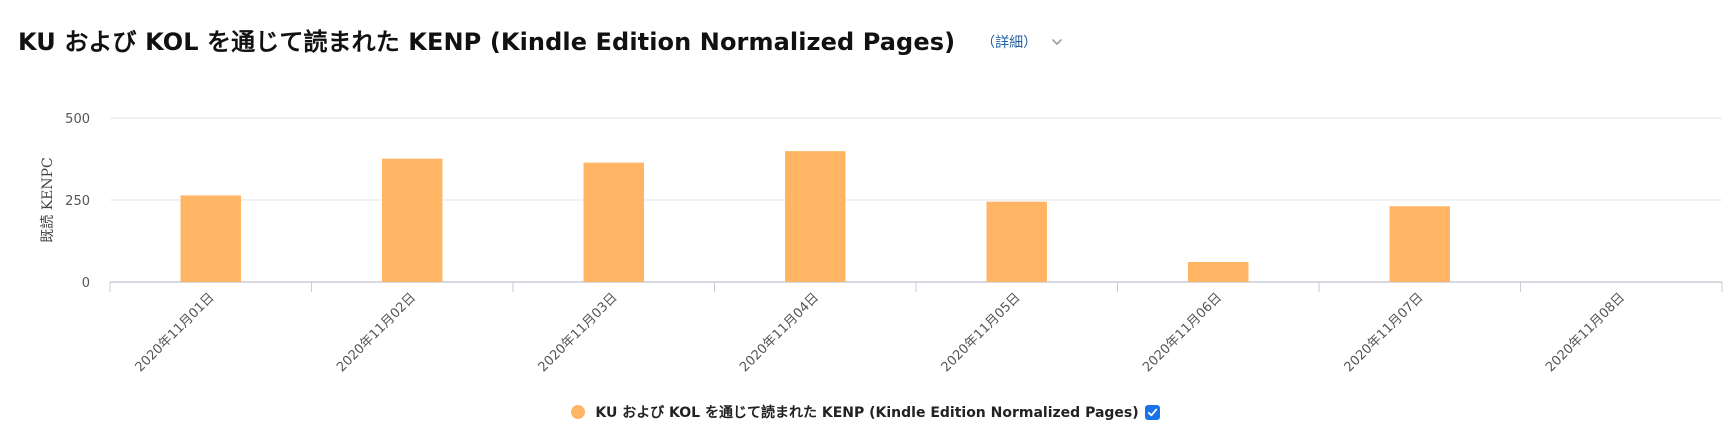 The image size is (1731, 447). What do you see at coordinates (77, 201) in the screenshot?
I see `y-tick-label: 250` at bounding box center [77, 201].